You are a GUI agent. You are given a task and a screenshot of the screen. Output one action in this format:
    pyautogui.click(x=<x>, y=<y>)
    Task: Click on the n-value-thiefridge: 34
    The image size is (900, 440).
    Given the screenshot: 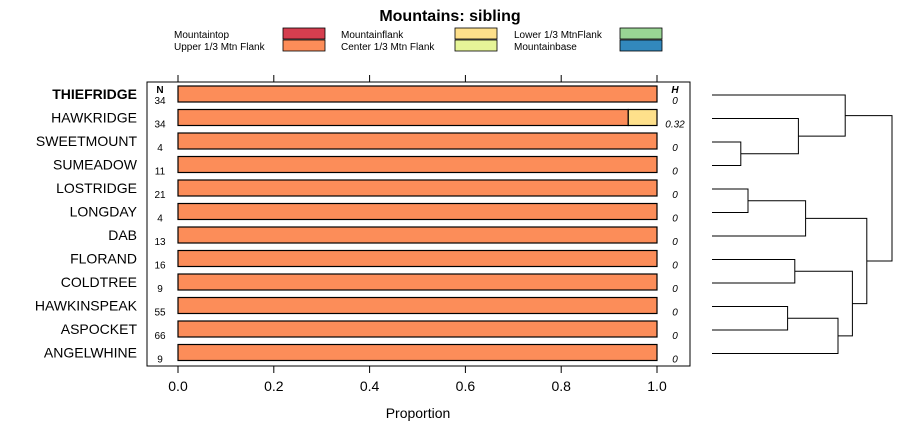 What is the action you would take?
    pyautogui.click(x=160, y=101)
    